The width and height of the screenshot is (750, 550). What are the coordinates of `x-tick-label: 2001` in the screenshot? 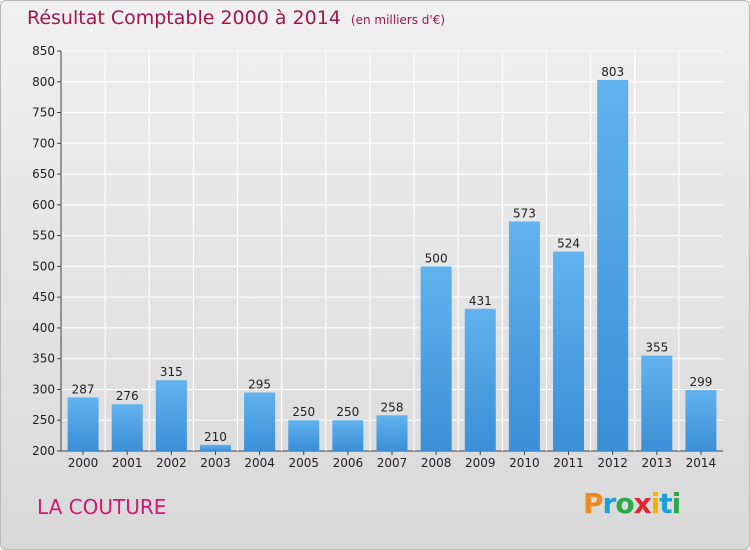 It's located at (127, 463).